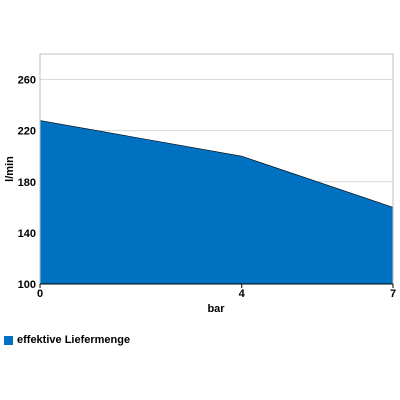  What do you see at coordinates (27, 81) in the screenshot?
I see `y-tick-label: 260` at bounding box center [27, 81].